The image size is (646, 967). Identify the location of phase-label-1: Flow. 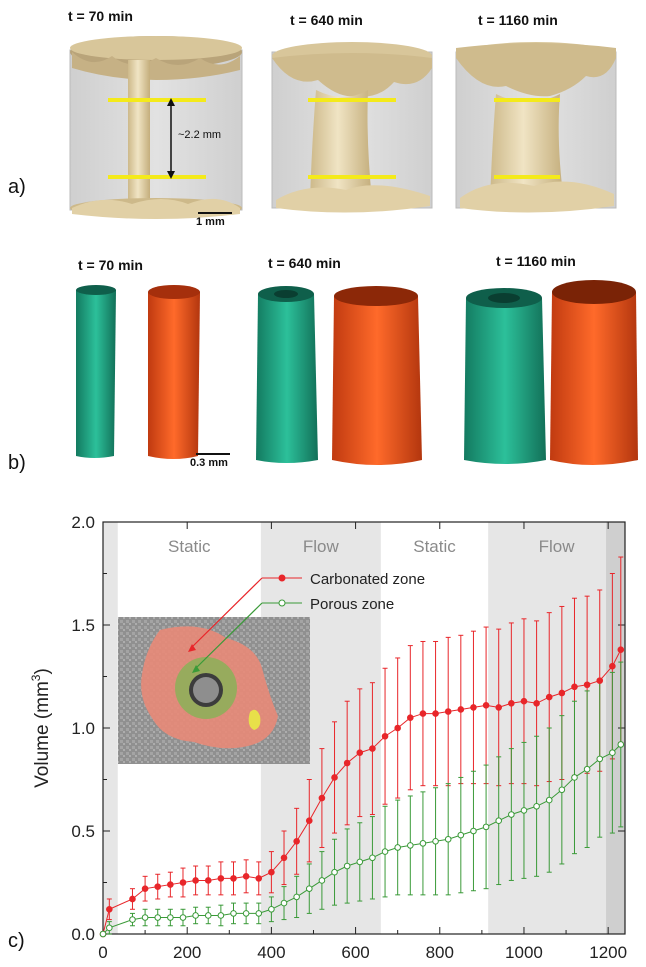
(321, 546).